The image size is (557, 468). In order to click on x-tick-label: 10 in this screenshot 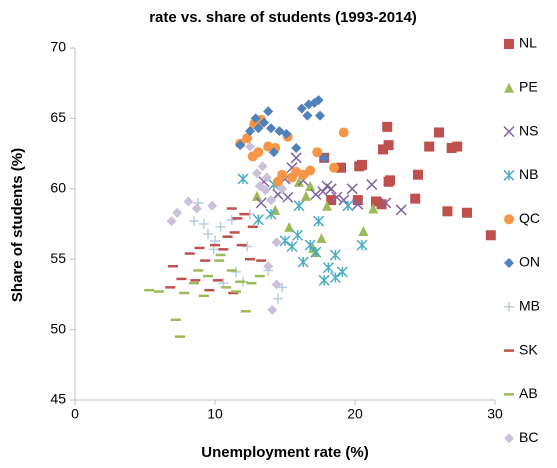, I will do `click(215, 414)`.